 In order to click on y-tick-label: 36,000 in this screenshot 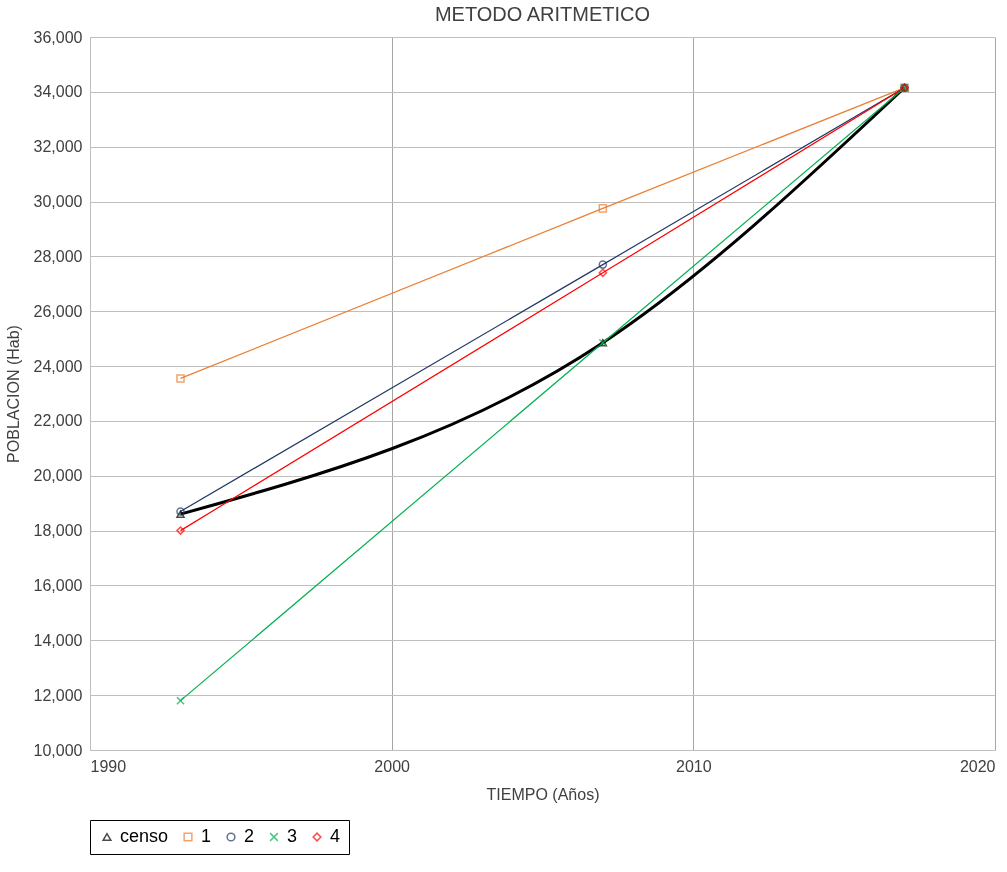, I will do `click(58, 37)`.